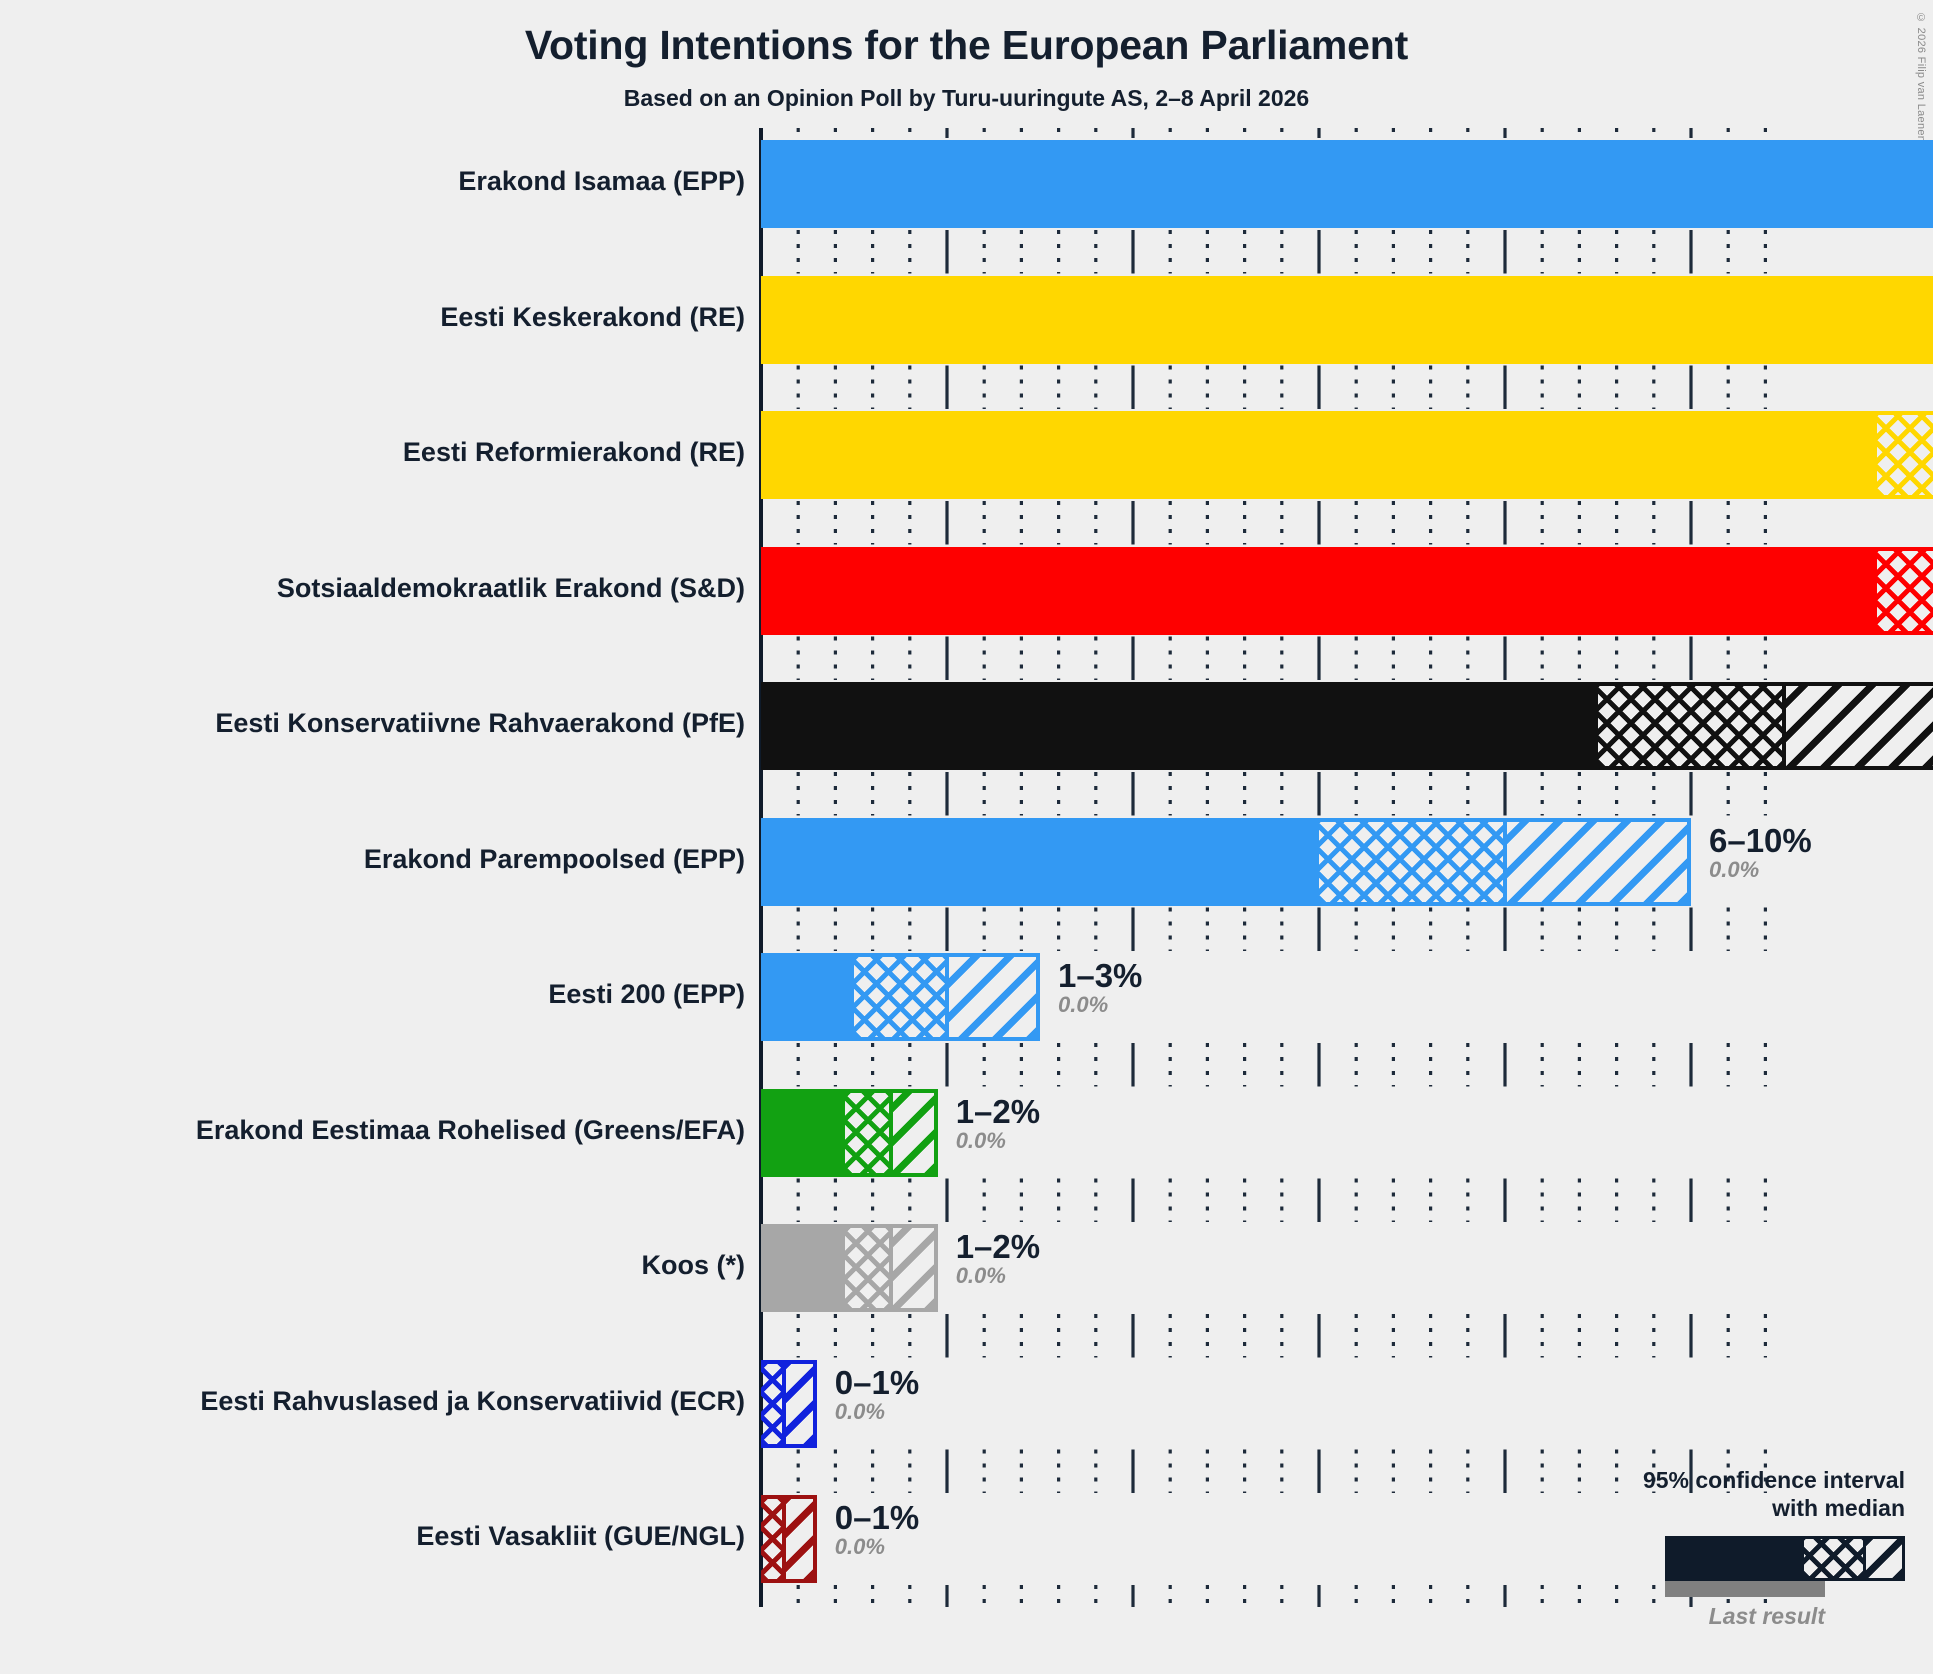  I want to click on legend-ci-bar, so click(1695, 1558).